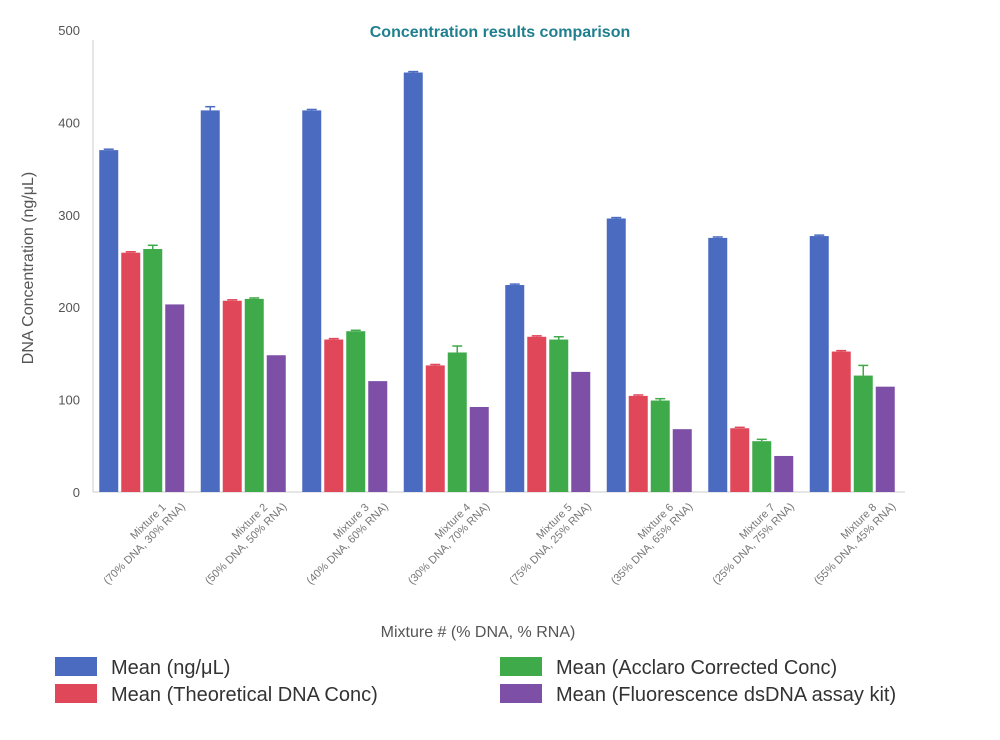 This screenshot has height=740, width=1000. I want to click on y-tick-label: 400, so click(69, 122).